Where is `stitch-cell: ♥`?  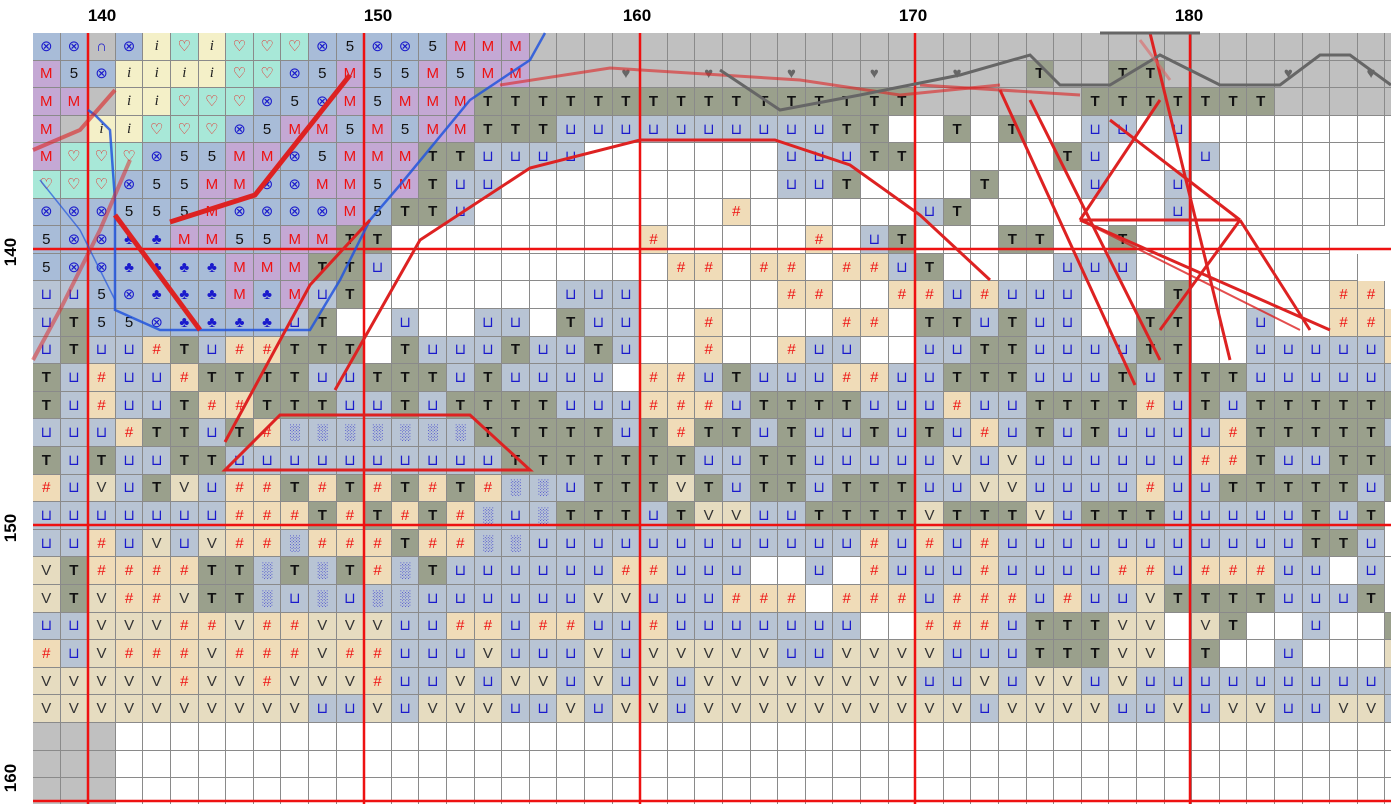 stitch-cell: ♥ is located at coordinates (1371, 74).